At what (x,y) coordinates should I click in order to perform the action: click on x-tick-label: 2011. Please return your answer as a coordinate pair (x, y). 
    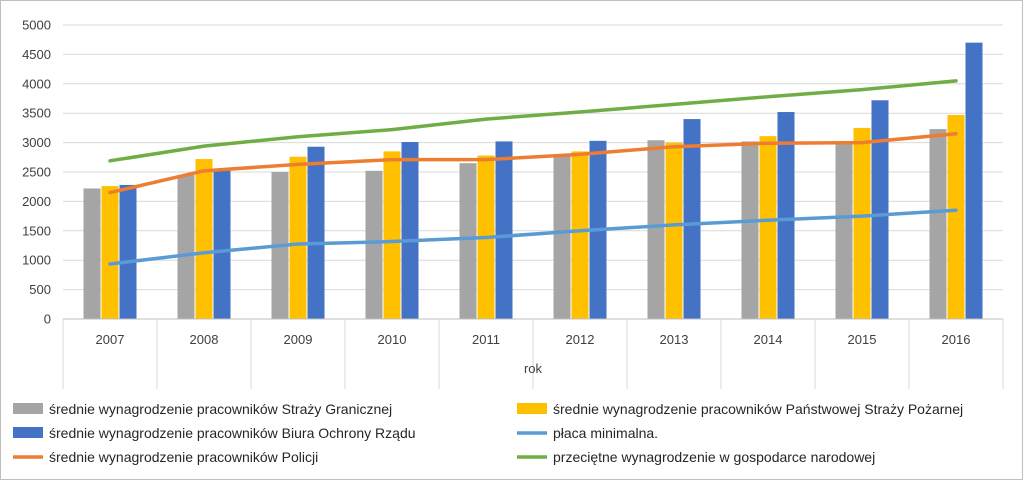
    Looking at the image, I should click on (486, 339).